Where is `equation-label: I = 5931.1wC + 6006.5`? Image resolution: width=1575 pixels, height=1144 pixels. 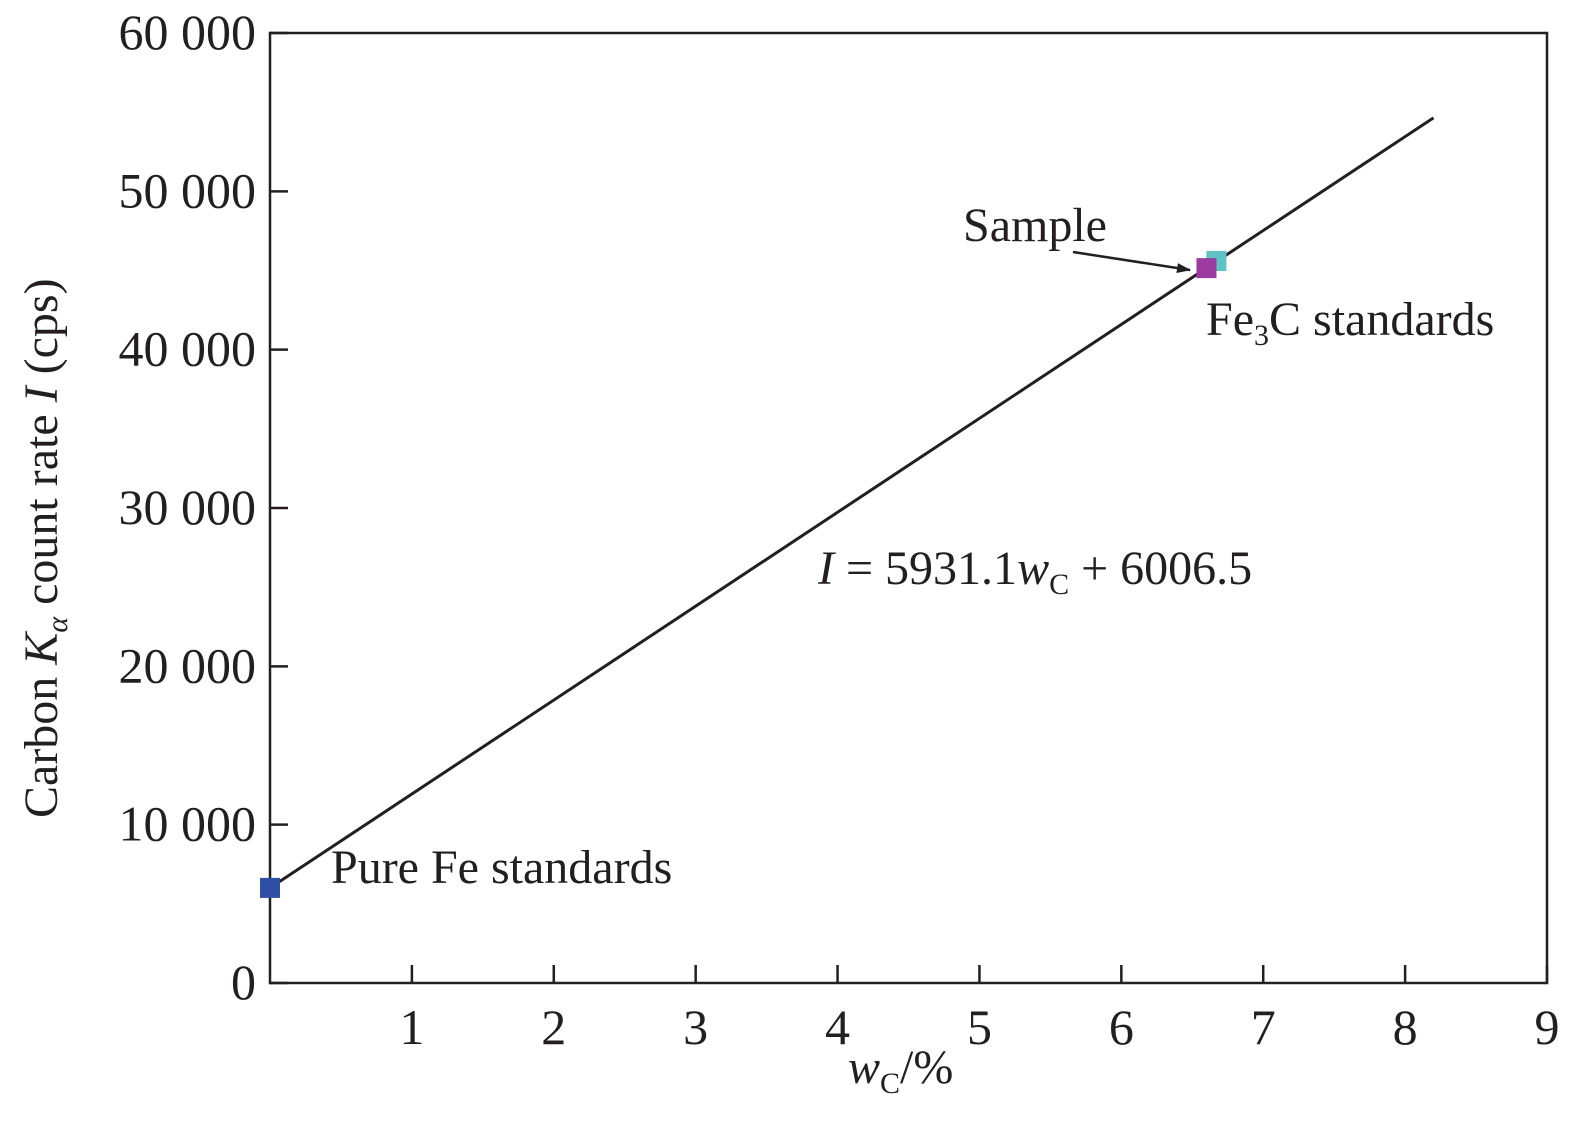 equation-label: I = 5931.1wC + 6006.5 is located at coordinates (1034, 571).